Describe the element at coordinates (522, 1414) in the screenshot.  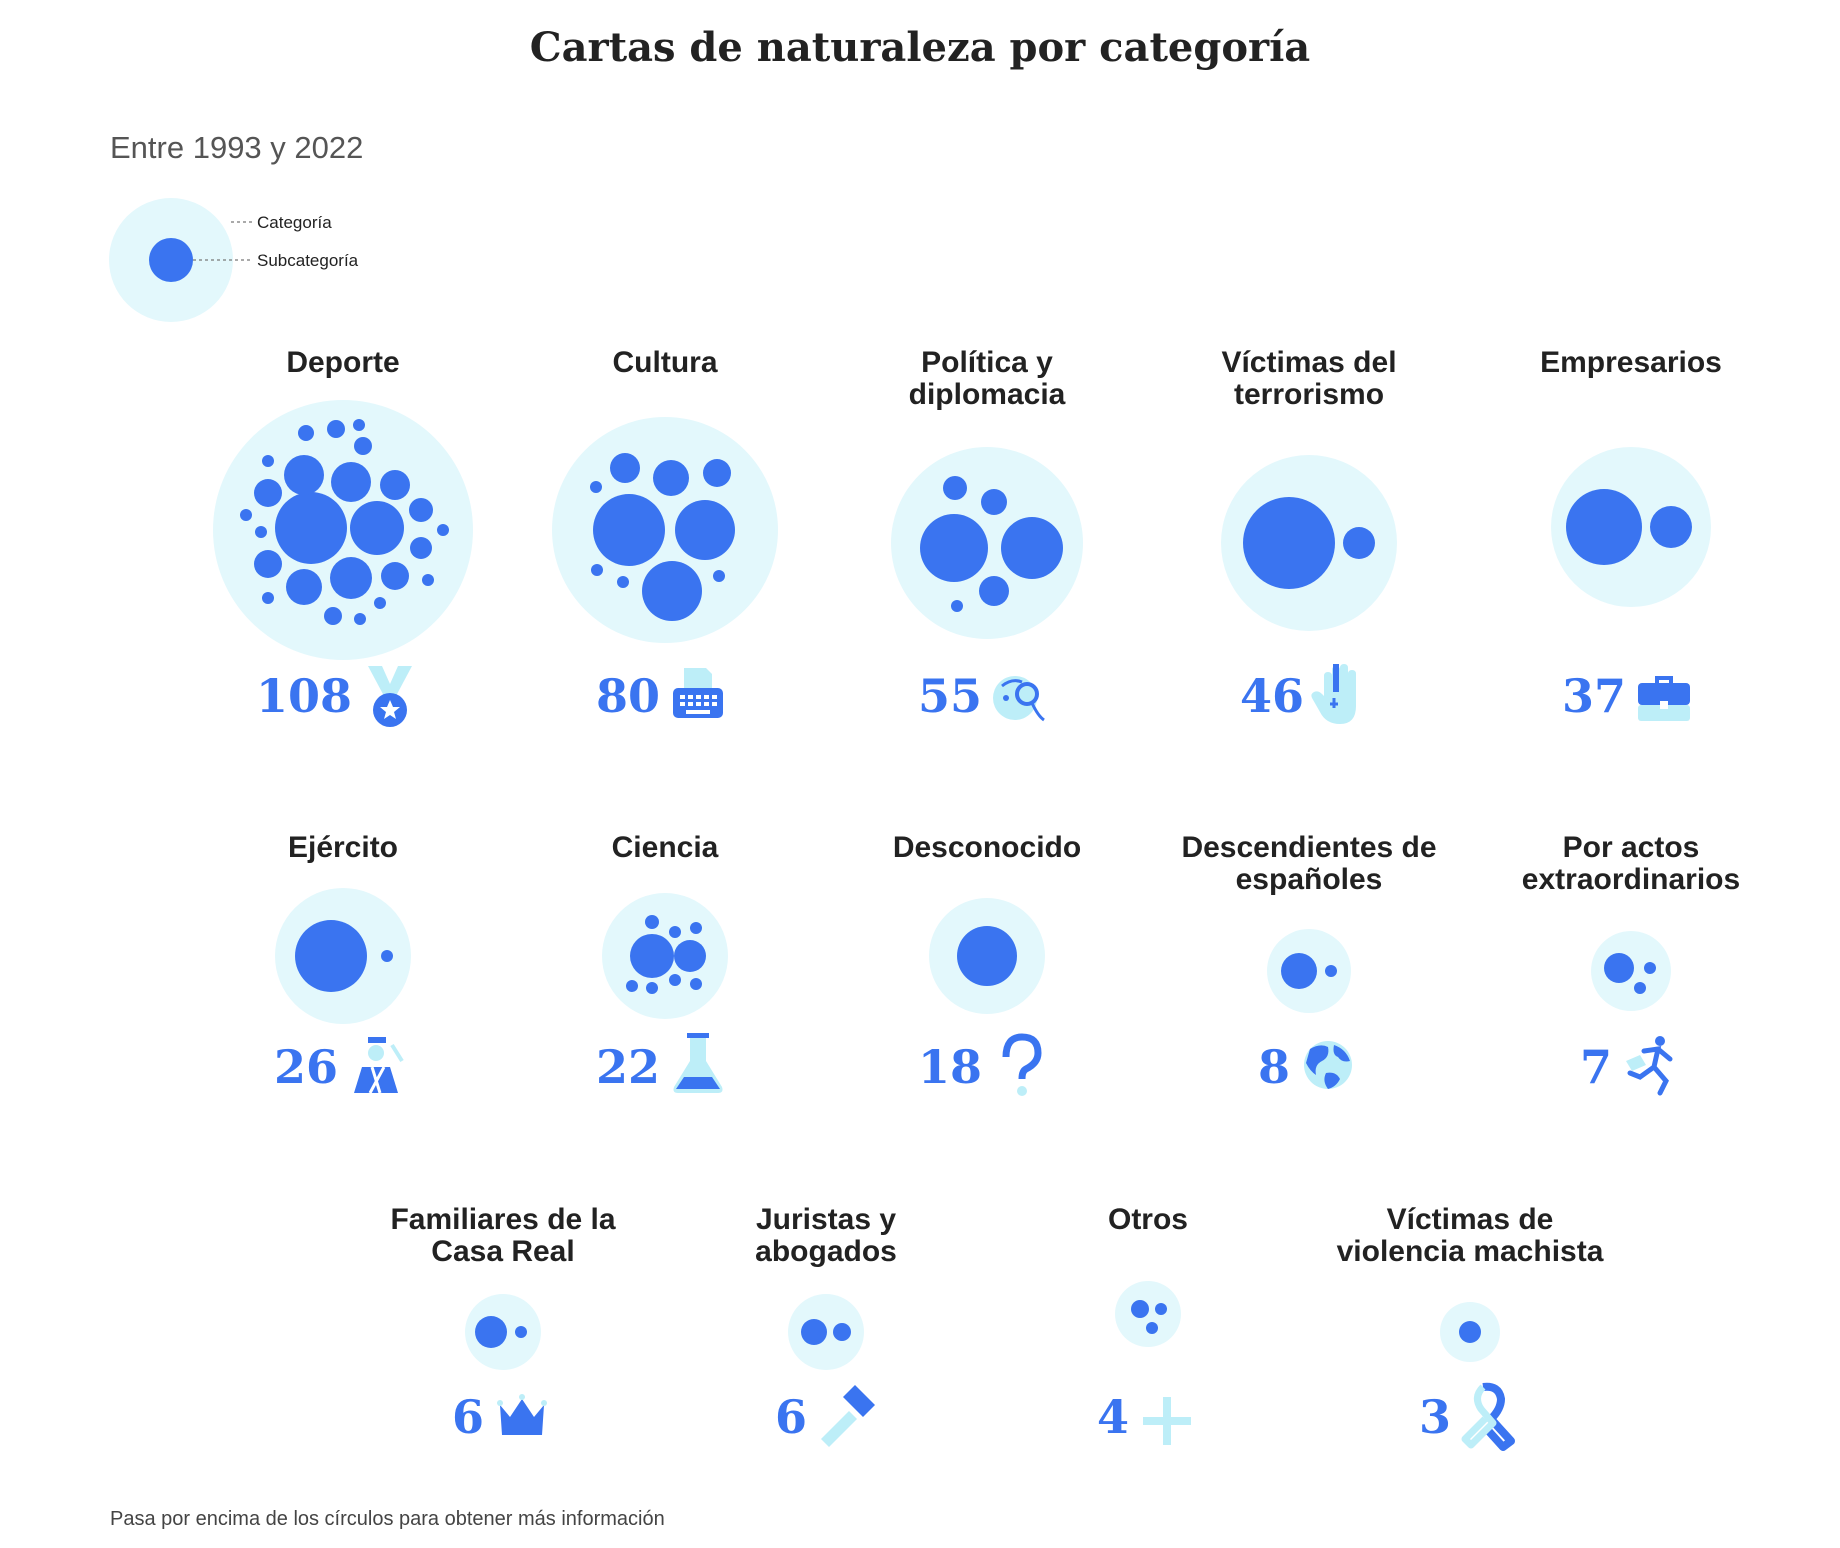
I see `crown-icon` at that location.